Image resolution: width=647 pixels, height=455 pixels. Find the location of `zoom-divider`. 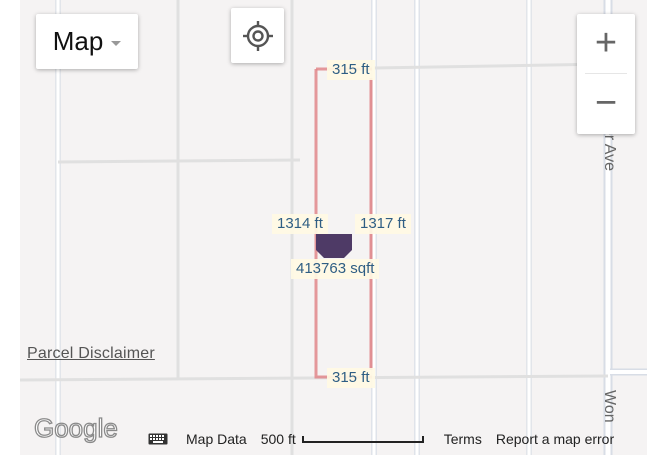

zoom-divider is located at coordinates (606, 73).